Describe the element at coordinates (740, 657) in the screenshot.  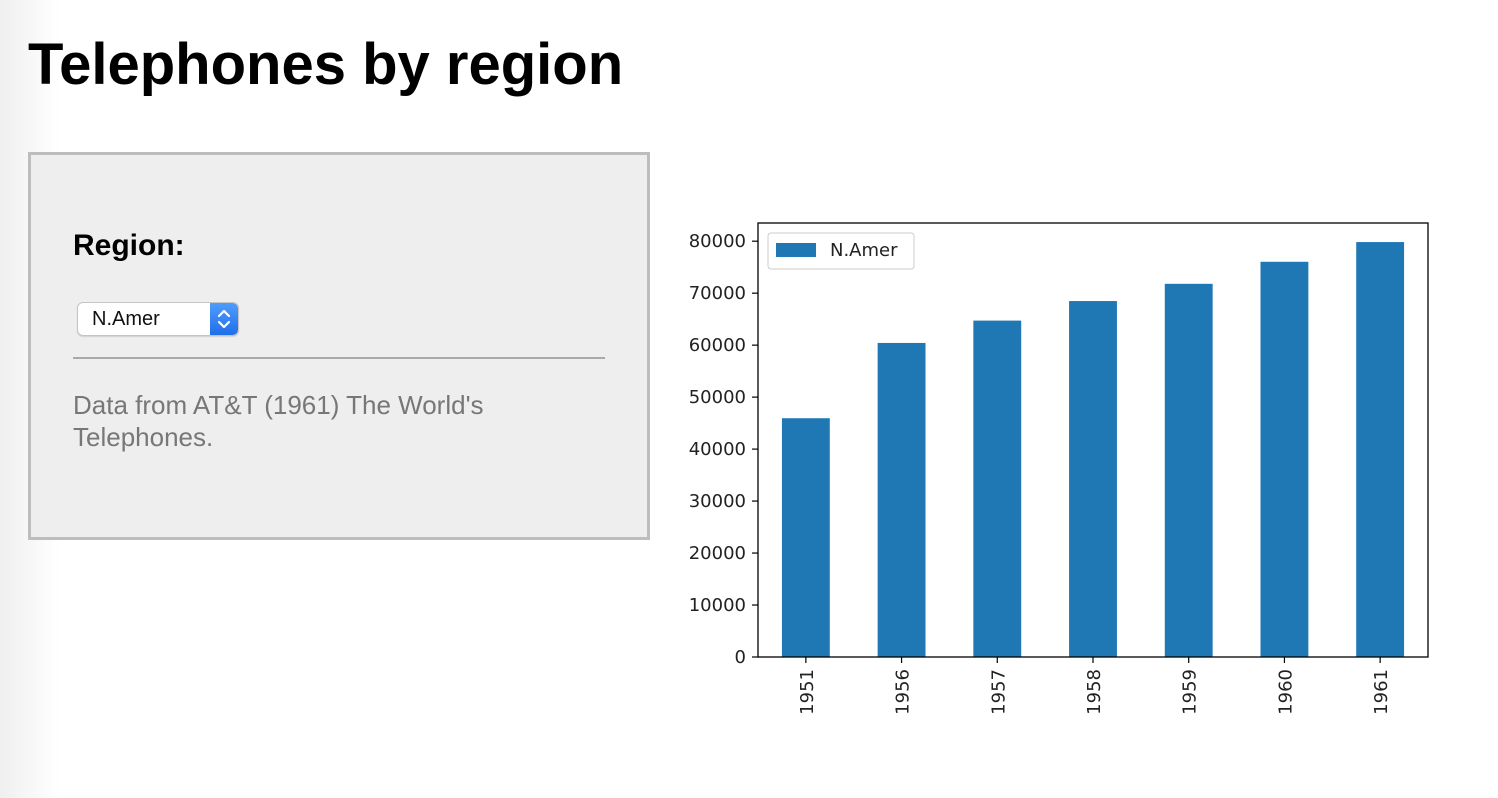
I see `y-tick-label: 0` at that location.